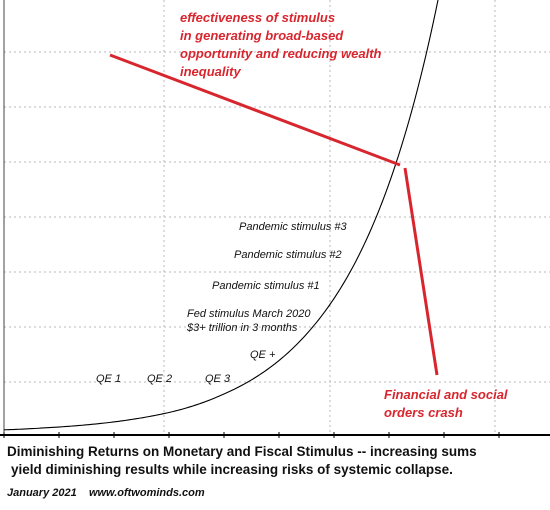 The height and width of the screenshot is (510, 550). What do you see at coordinates (266, 286) in the screenshot?
I see `label-pandemic-1: Pandemic stimulus #1` at bounding box center [266, 286].